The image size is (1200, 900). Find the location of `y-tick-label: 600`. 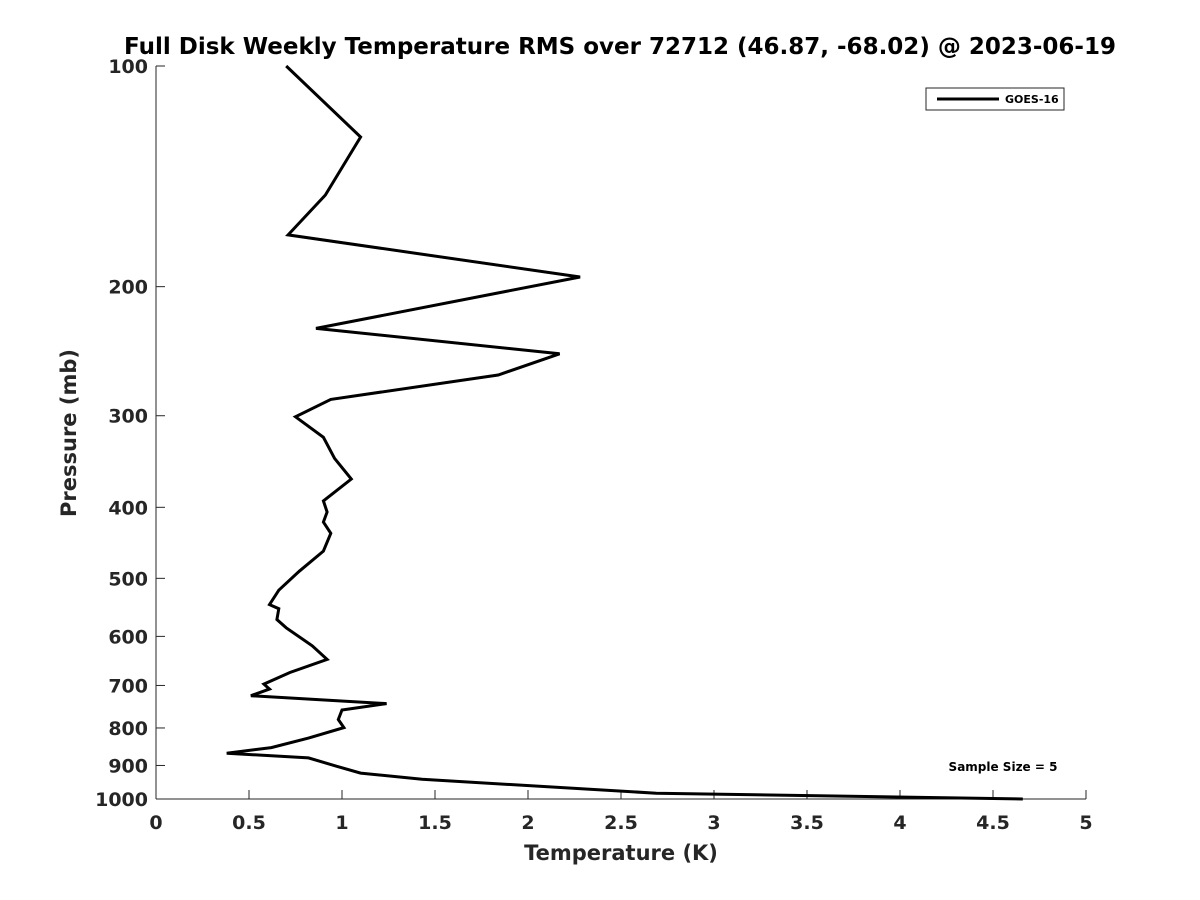

y-tick-label: 600 is located at coordinates (128, 637).